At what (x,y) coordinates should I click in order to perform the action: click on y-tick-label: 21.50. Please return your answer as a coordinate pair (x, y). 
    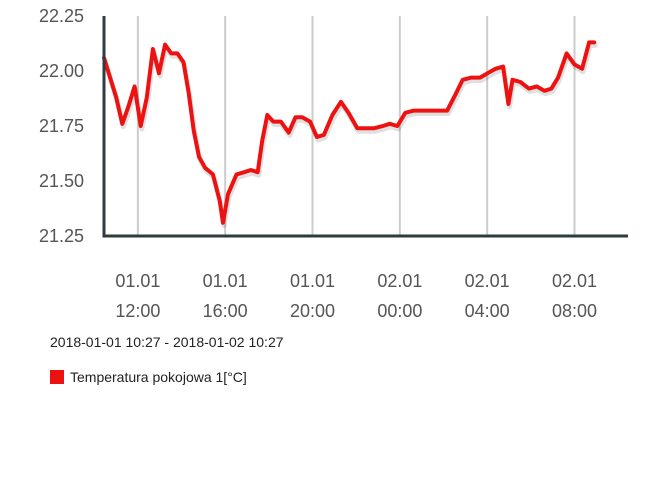
    Looking at the image, I should click on (61, 181).